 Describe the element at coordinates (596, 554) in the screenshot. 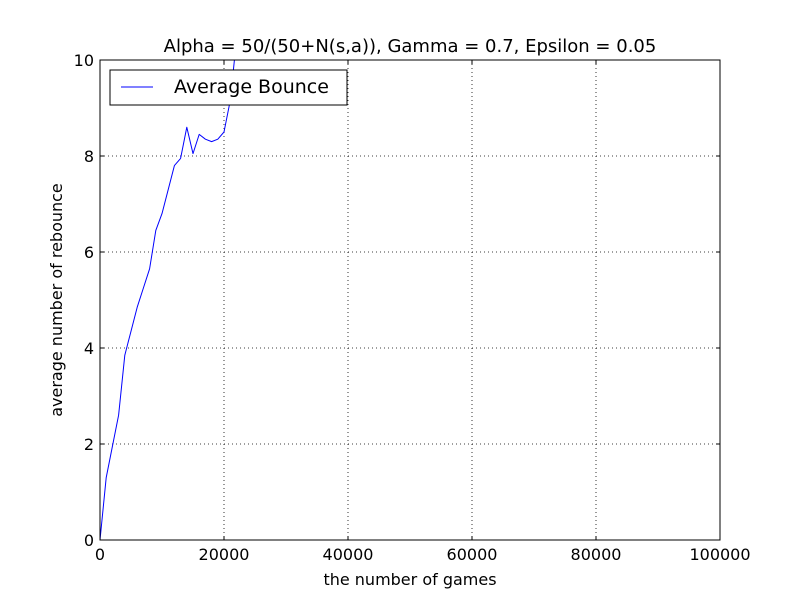

I see `x-tick-label: 80000` at that location.